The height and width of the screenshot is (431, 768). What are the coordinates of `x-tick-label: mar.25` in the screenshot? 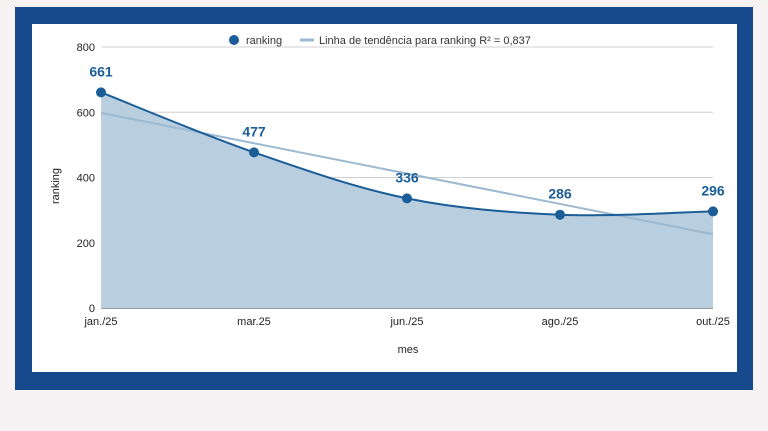 It's located at (254, 322).